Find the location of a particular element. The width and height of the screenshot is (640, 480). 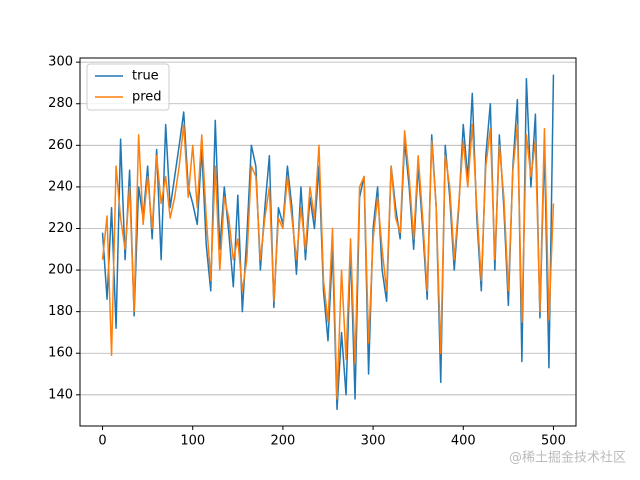

y-tick-label: 160 is located at coordinates (60, 353).